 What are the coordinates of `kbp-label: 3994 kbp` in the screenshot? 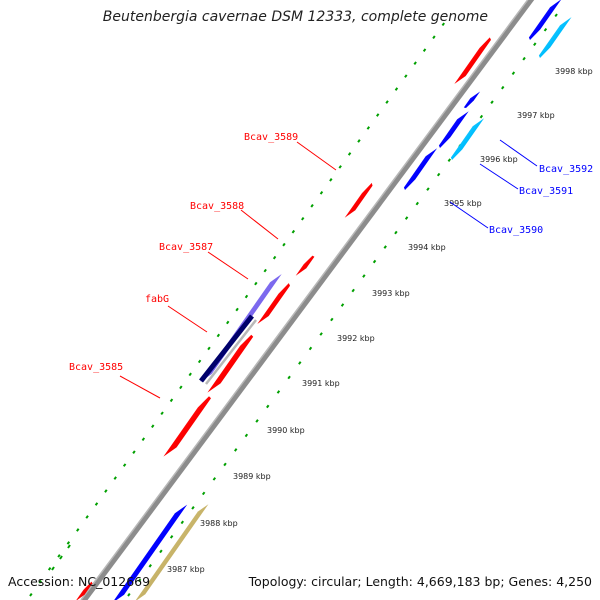 It's located at (427, 247).